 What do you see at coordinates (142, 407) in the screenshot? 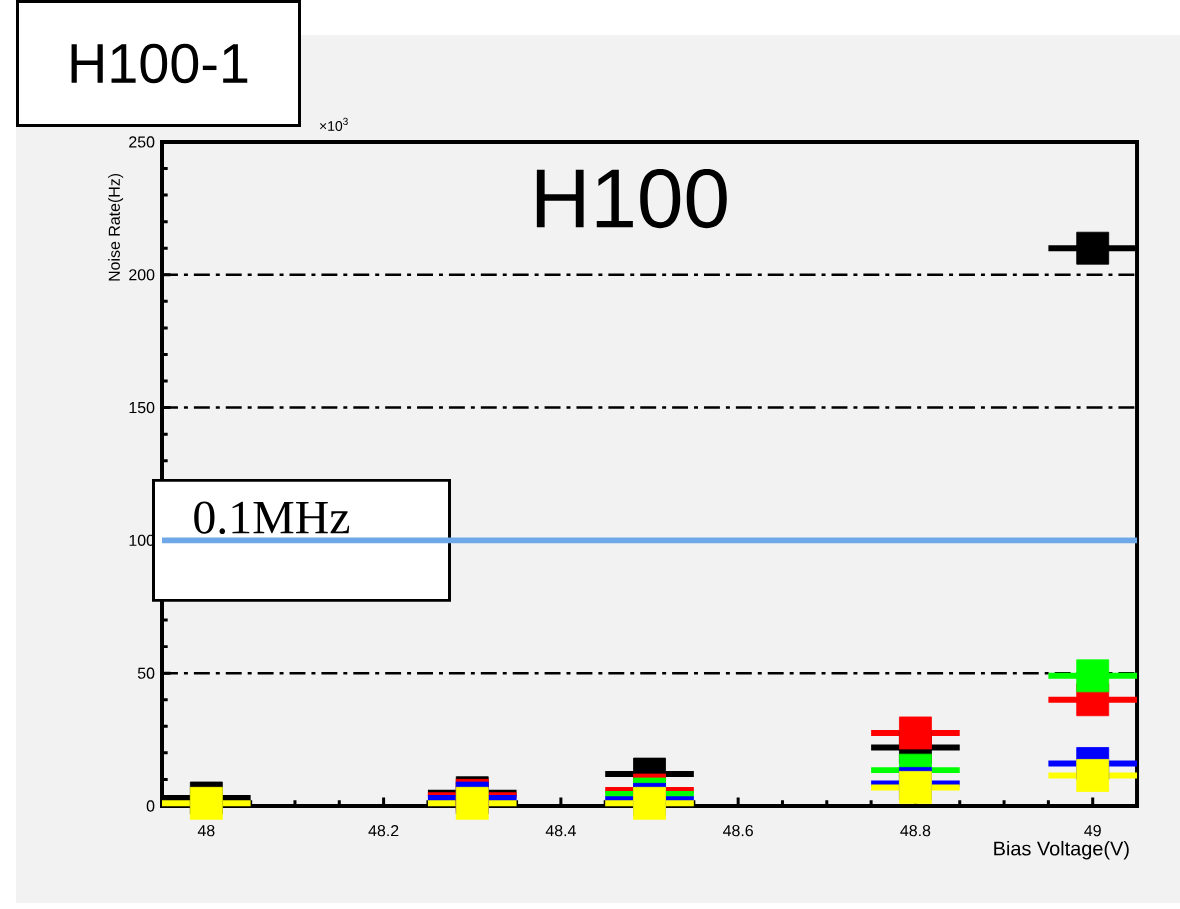
I see `y-tick-label: 150` at bounding box center [142, 407].